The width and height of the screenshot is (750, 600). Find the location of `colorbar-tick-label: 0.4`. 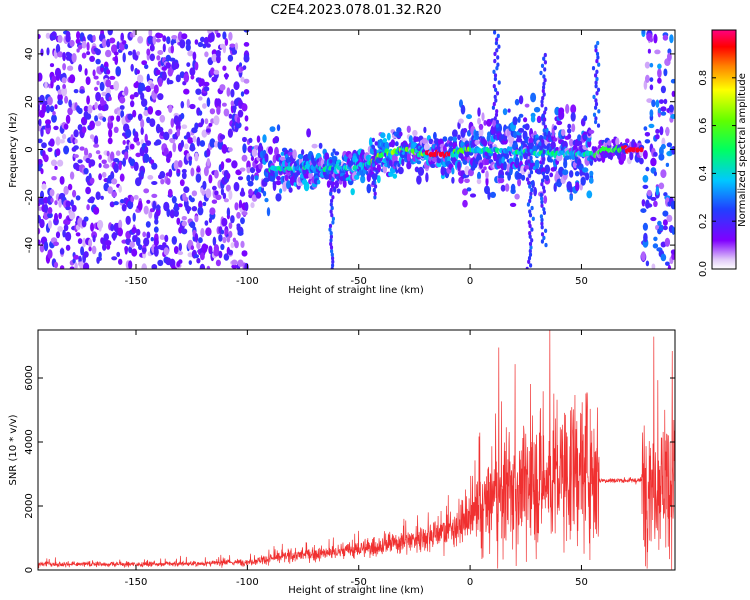

colorbar-tick-label: 0.4 is located at coordinates (703, 173).